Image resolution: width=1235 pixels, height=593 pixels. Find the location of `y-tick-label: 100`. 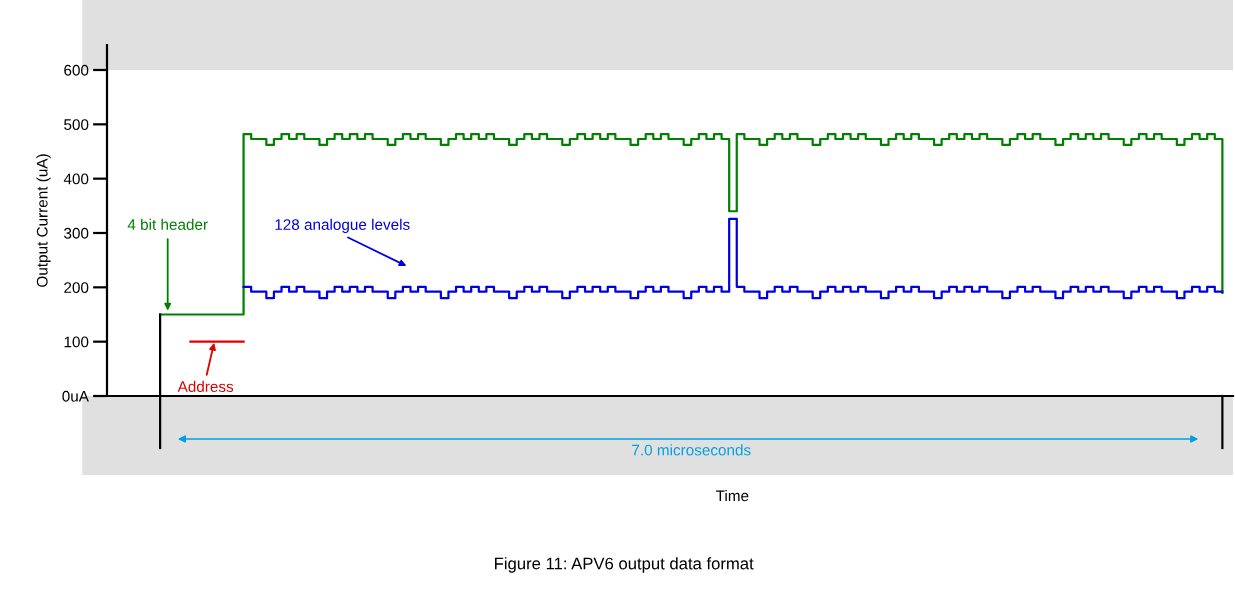

y-tick-label: 100 is located at coordinates (76, 342).